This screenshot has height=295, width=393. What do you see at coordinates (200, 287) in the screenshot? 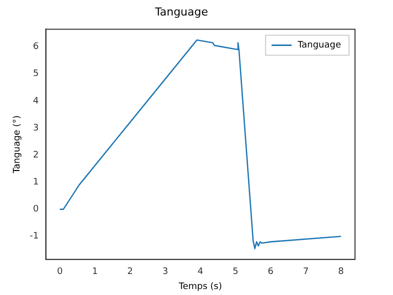
I see `x-axis-title: Temps (s)` at bounding box center [200, 287].